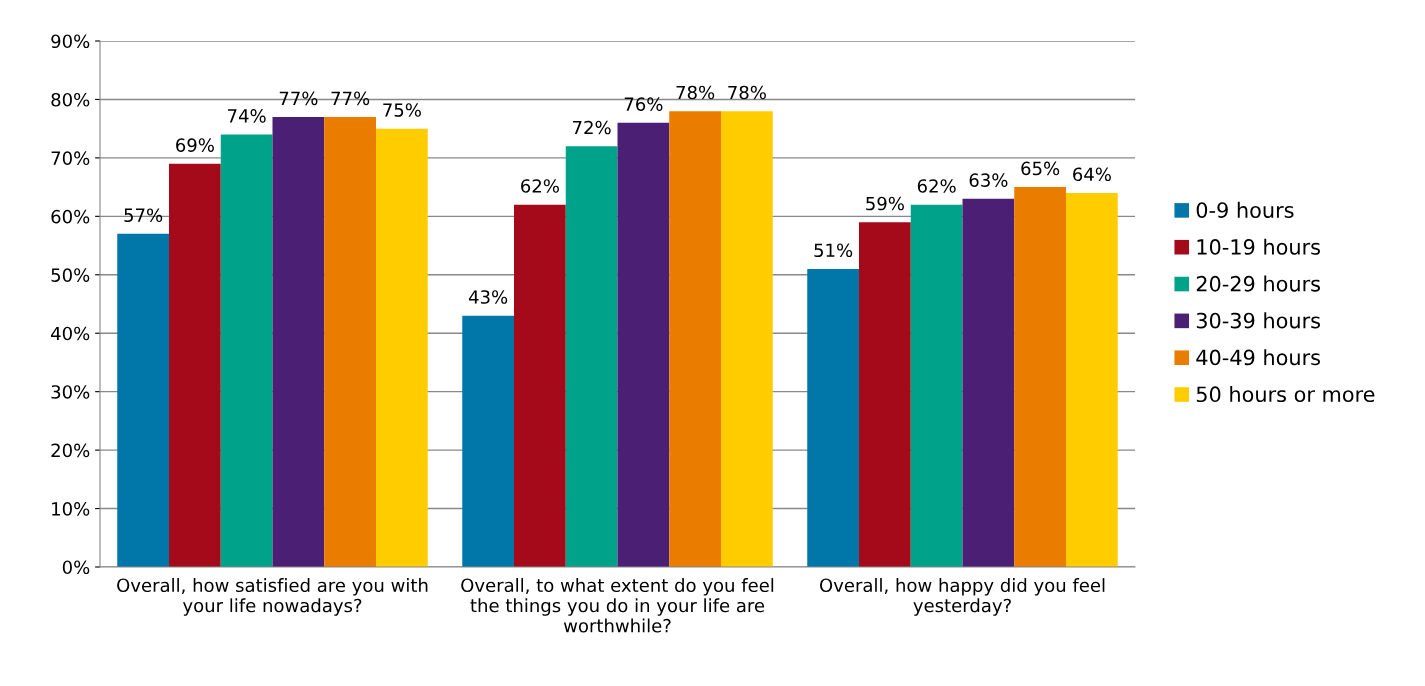  I want to click on y-tick-label: 40%, so click(70, 333).